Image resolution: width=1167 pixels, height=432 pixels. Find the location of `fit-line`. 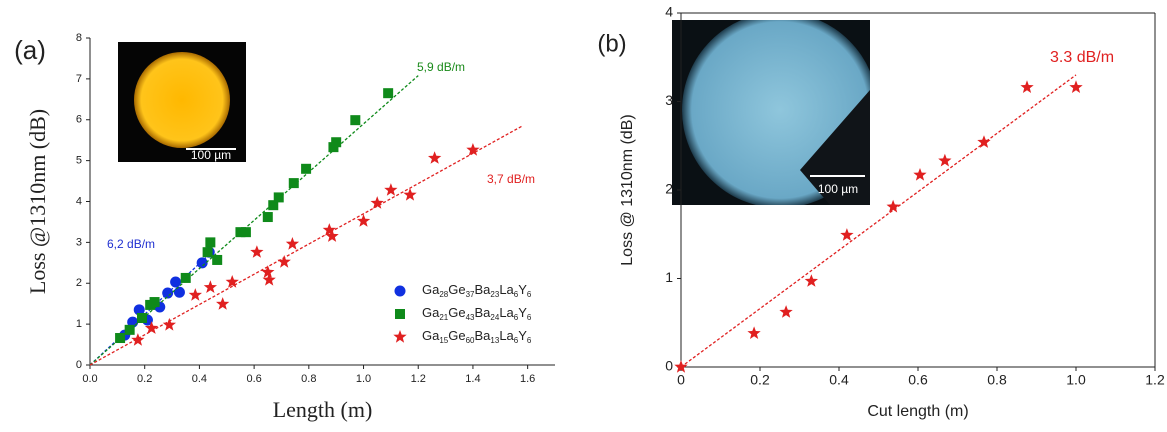

fit-line is located at coordinates (151, 308).